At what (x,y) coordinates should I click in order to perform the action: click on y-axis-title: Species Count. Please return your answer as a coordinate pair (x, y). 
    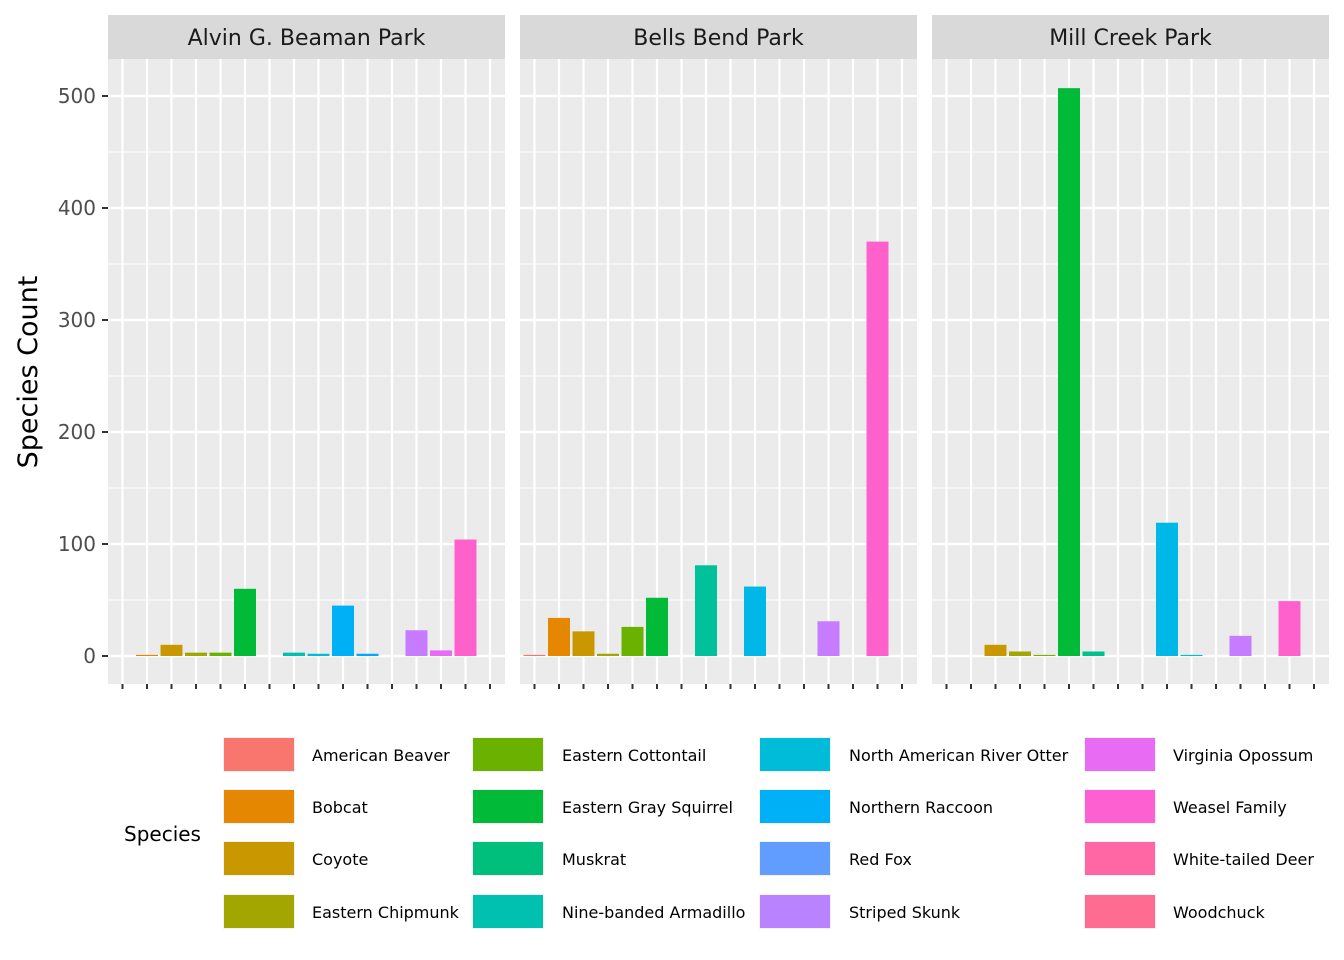
    Looking at the image, I should click on (28, 372).